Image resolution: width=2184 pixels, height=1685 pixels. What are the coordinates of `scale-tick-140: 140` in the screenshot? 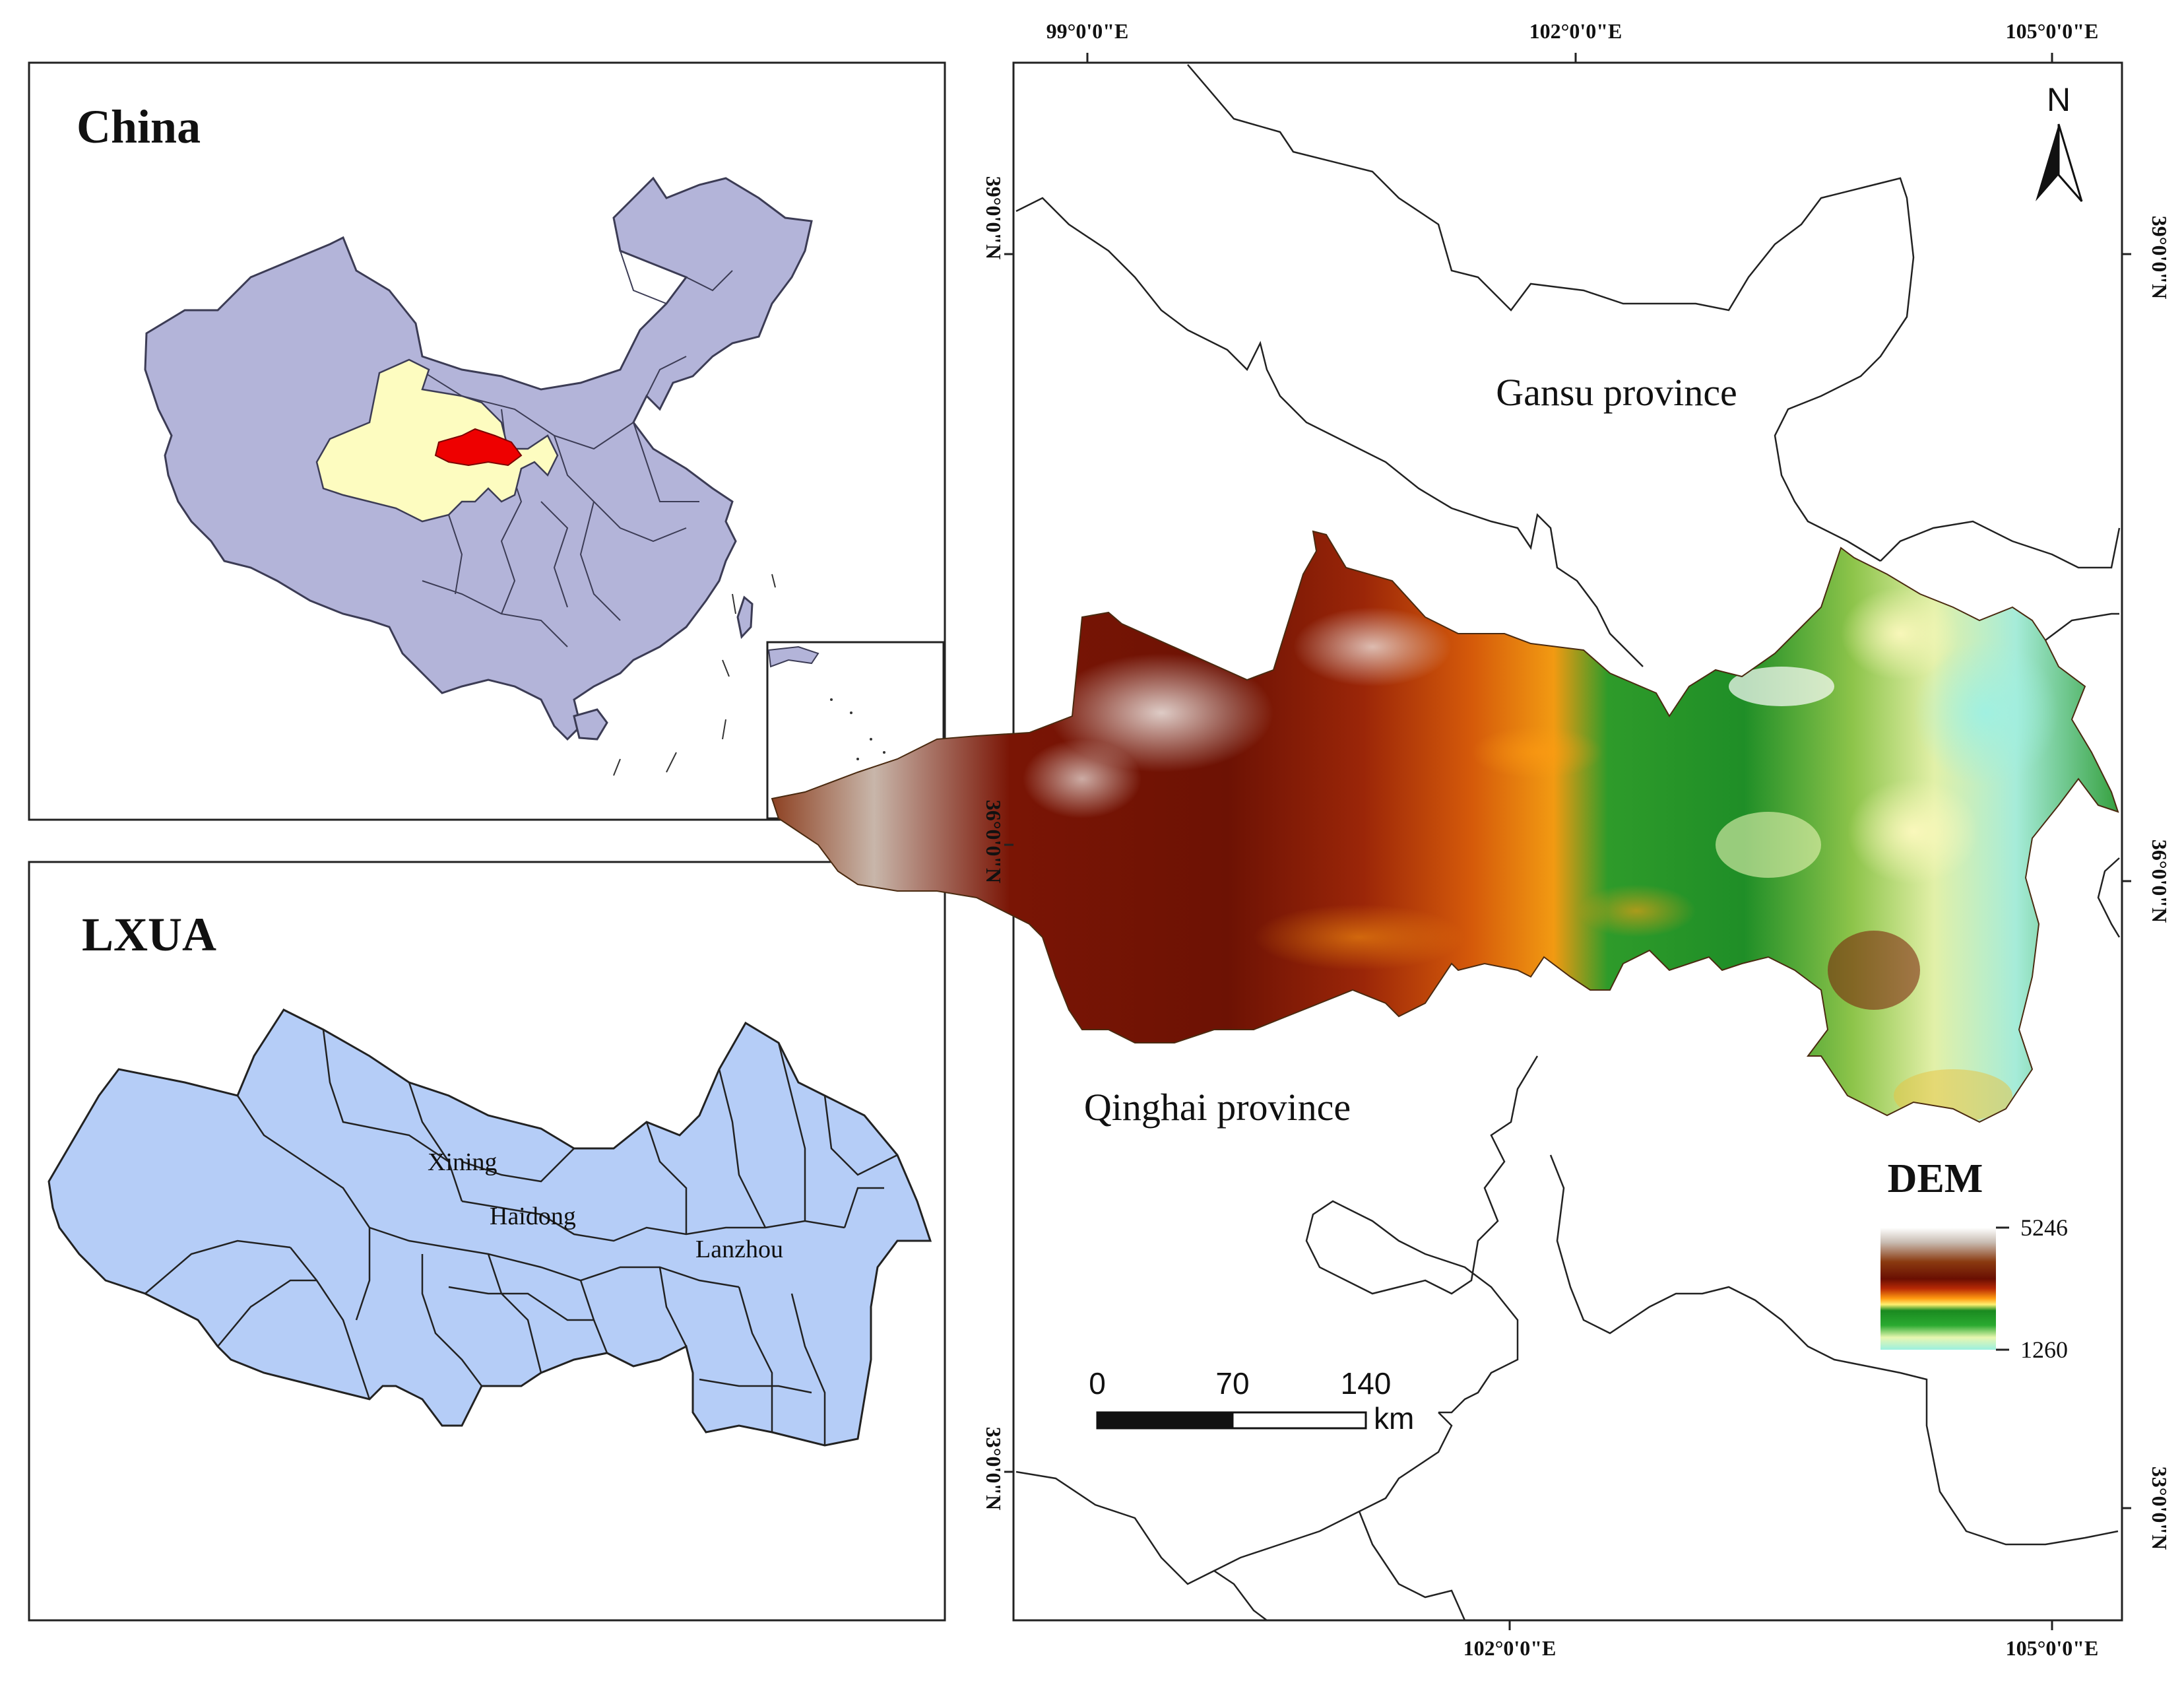 It's located at (1366, 1383).